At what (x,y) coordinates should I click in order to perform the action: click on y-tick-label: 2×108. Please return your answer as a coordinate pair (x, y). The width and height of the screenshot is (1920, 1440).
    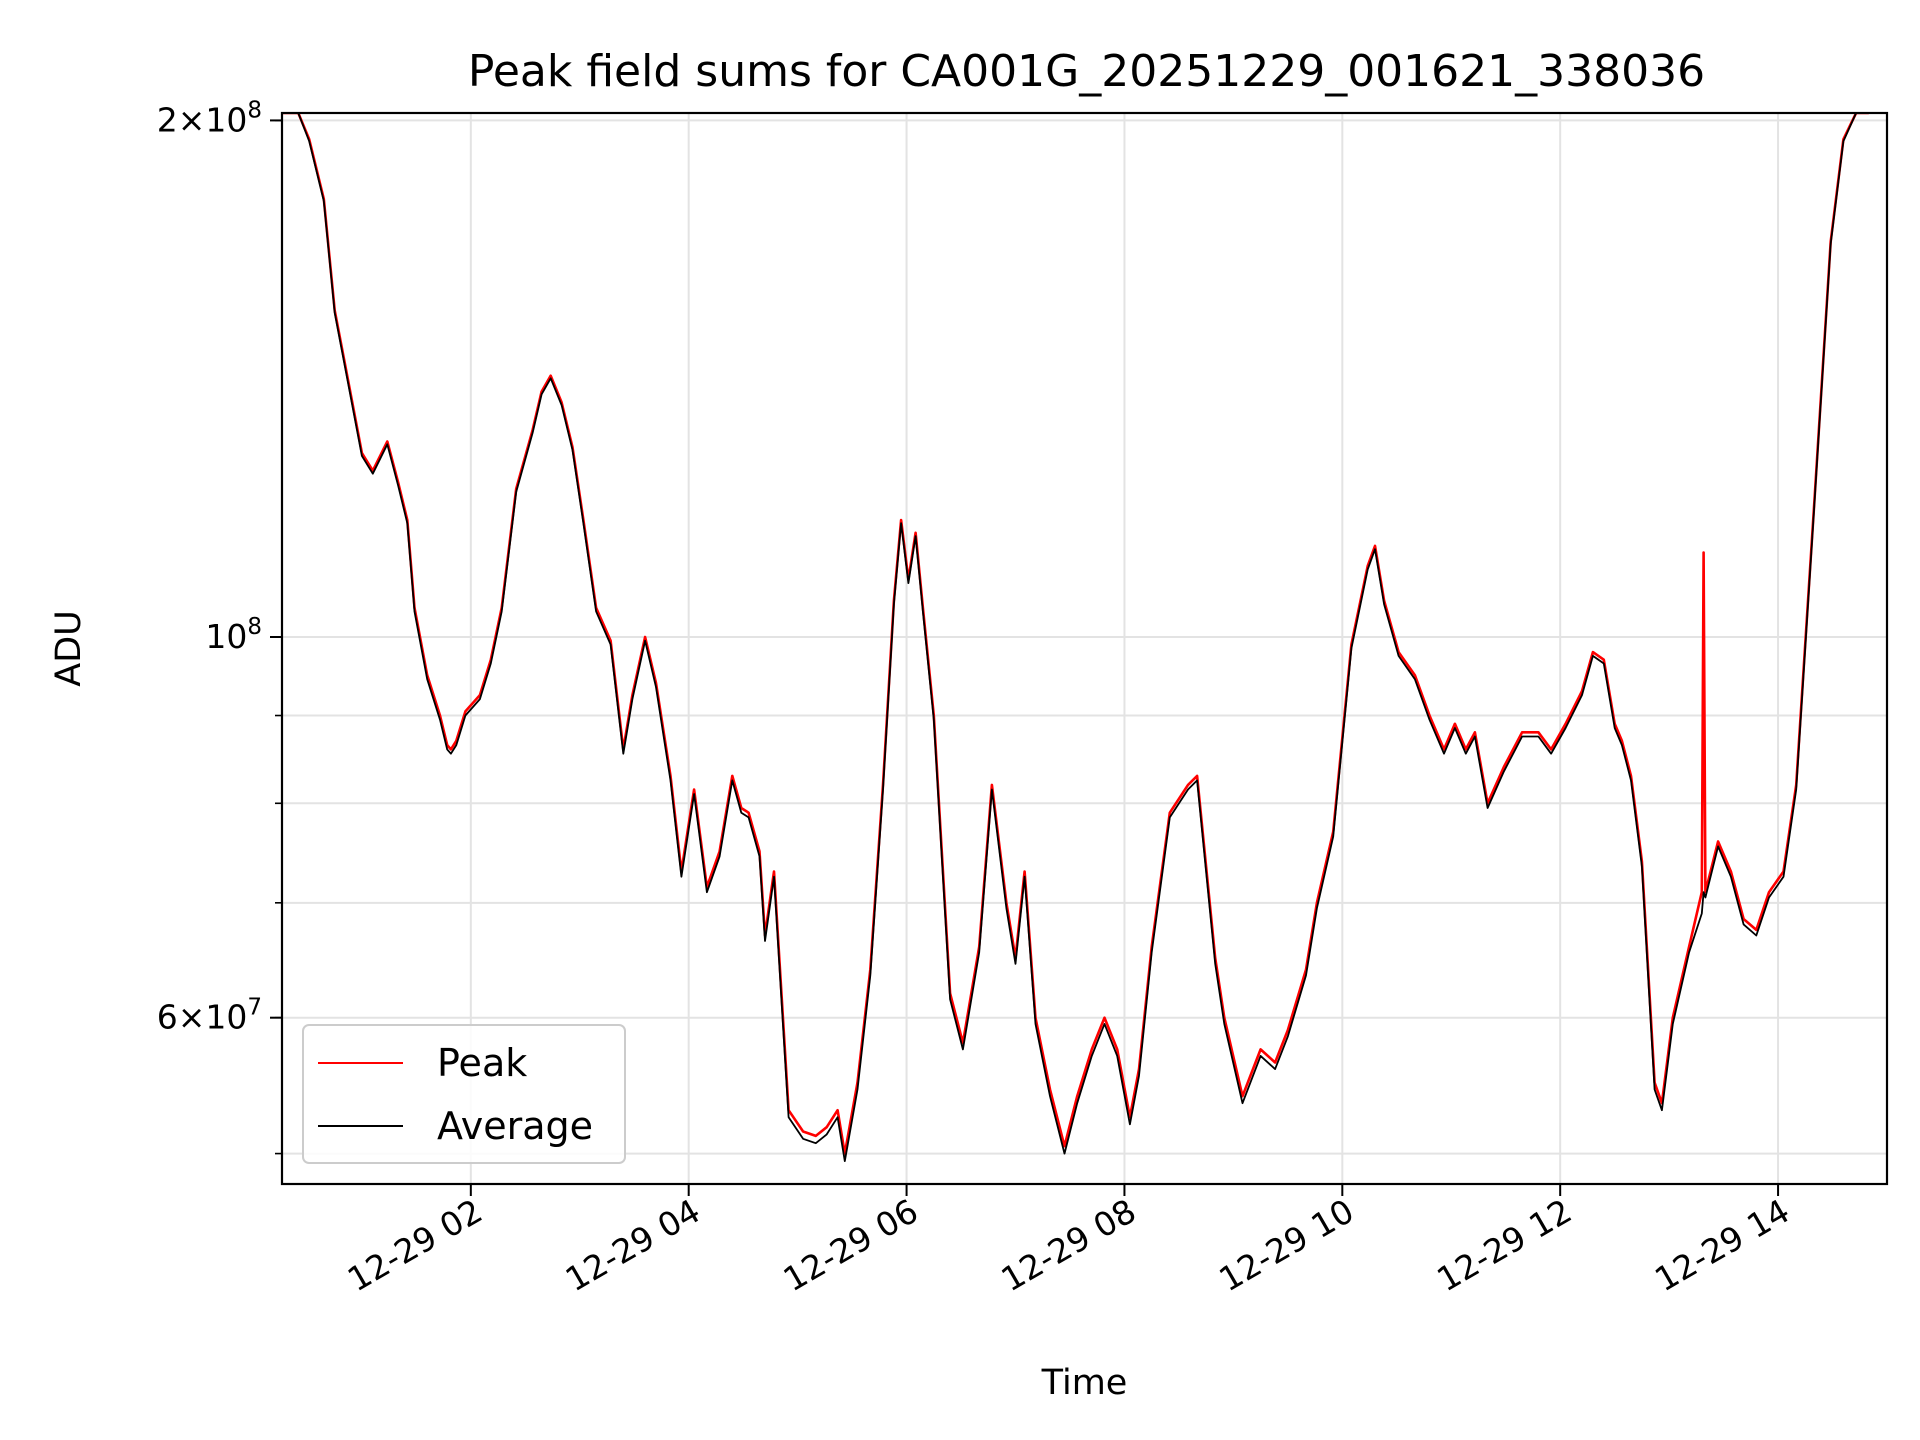
    Looking at the image, I should click on (209, 118).